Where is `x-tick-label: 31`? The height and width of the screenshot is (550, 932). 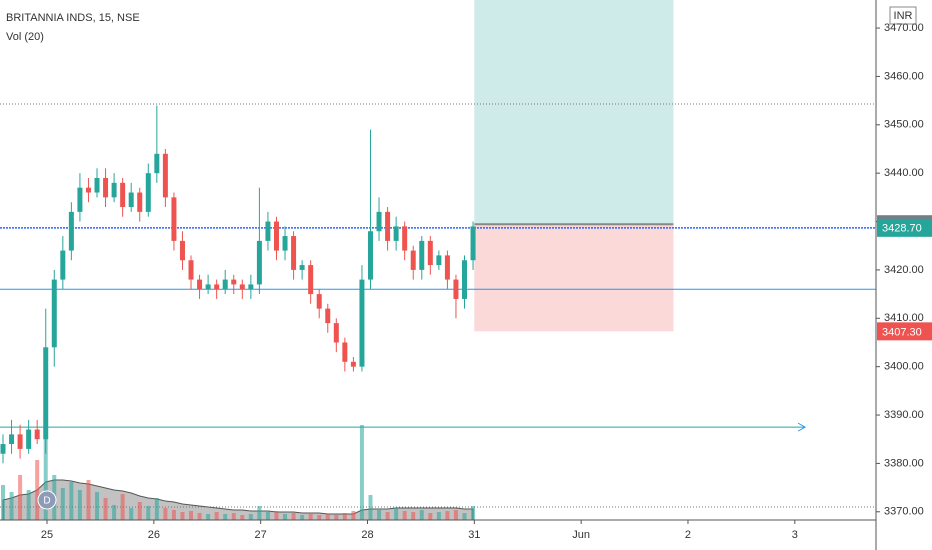 x-tick-label: 31 is located at coordinates (474, 535).